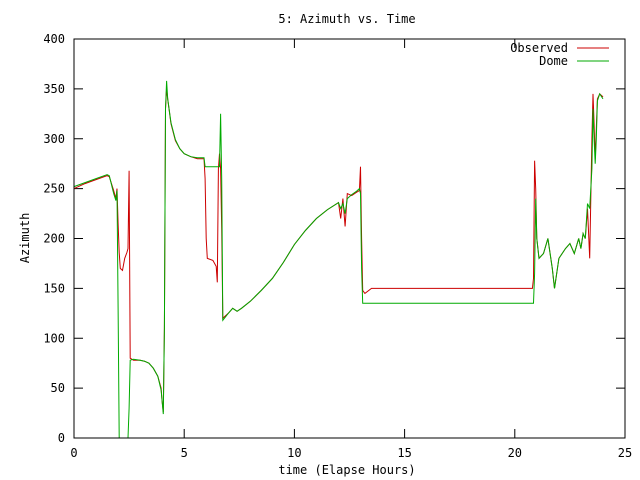 The height and width of the screenshot is (480, 640). Describe the element at coordinates (61, 438) in the screenshot. I see `y-tick-label: 0` at that location.